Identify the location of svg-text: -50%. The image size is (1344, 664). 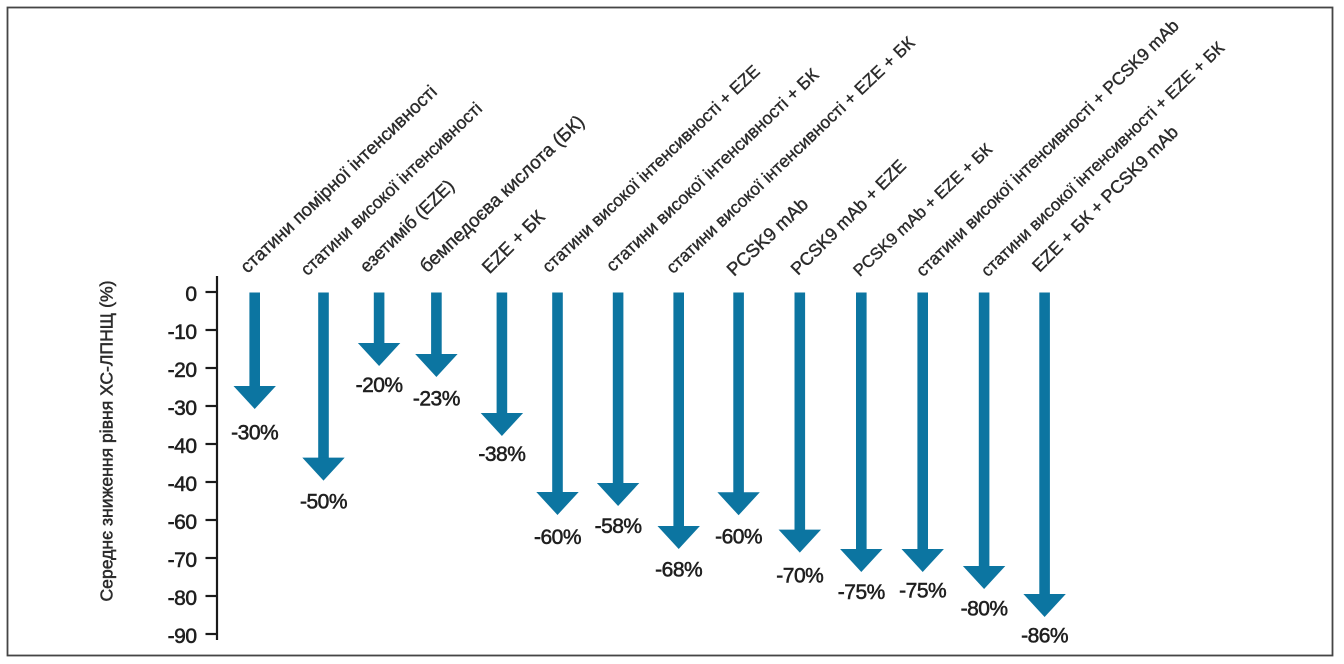
(323, 502).